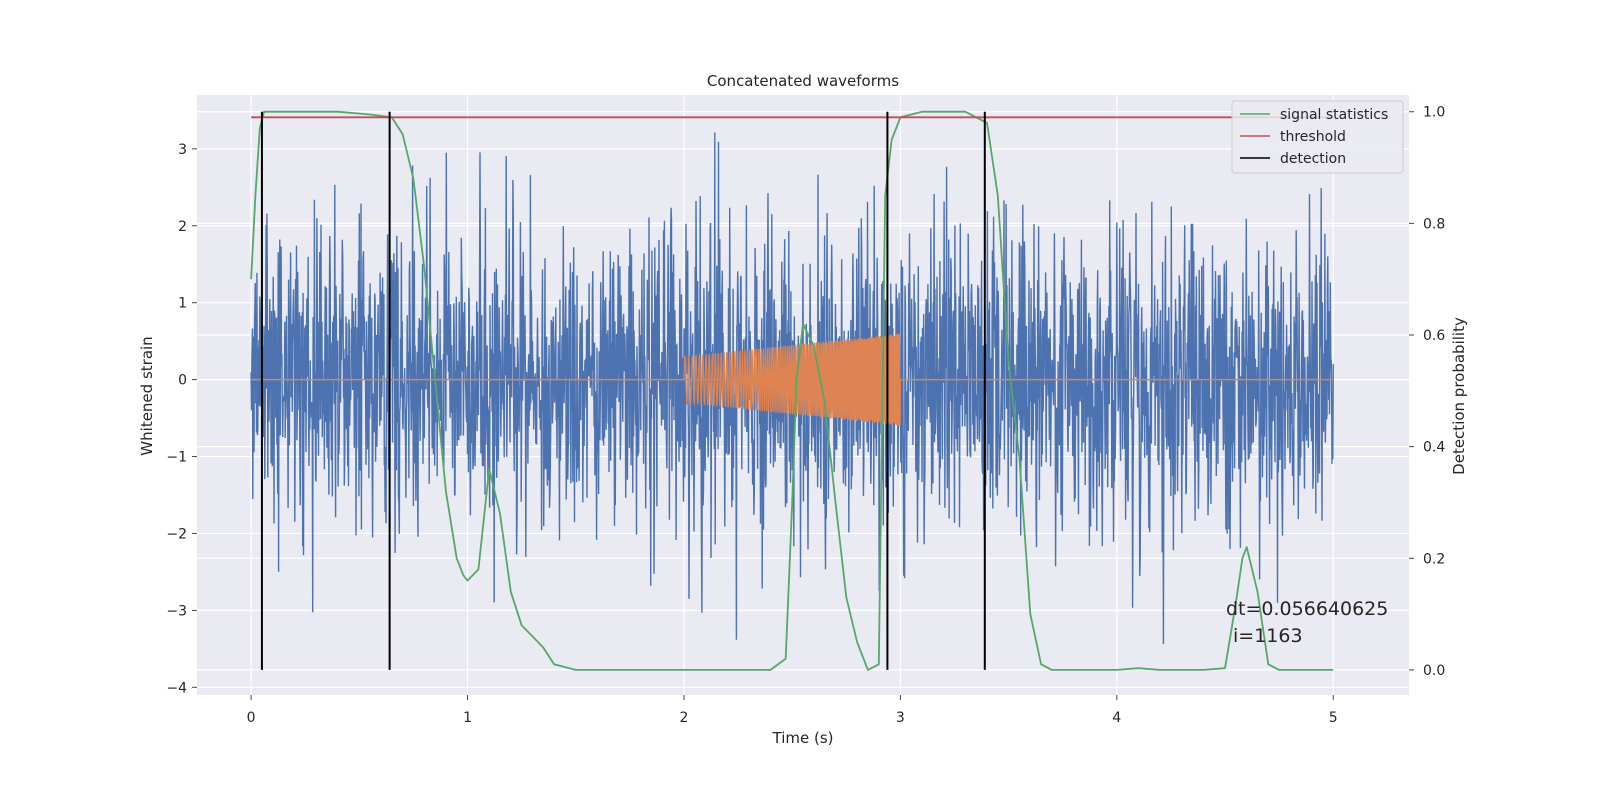 The image size is (1600, 800). I want to click on annotation-index: i=1163, so click(1268, 636).